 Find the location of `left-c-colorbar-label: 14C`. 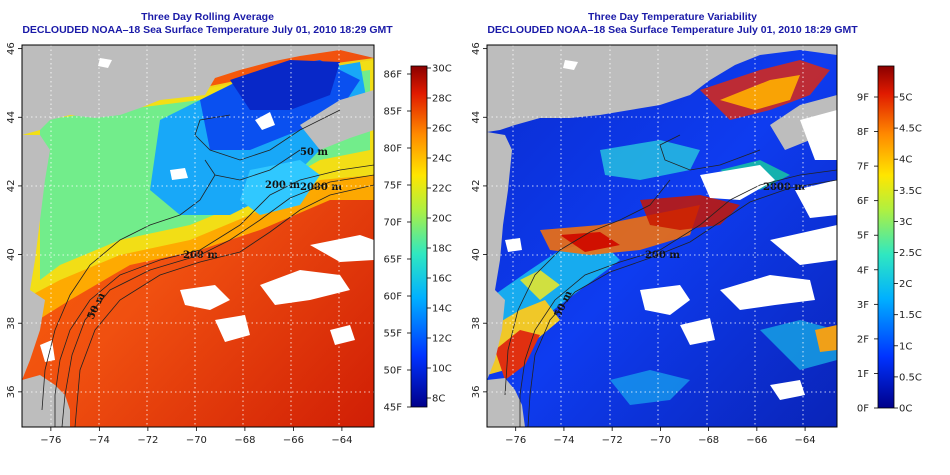

left-c-colorbar-label: 14C is located at coordinates (442, 309).